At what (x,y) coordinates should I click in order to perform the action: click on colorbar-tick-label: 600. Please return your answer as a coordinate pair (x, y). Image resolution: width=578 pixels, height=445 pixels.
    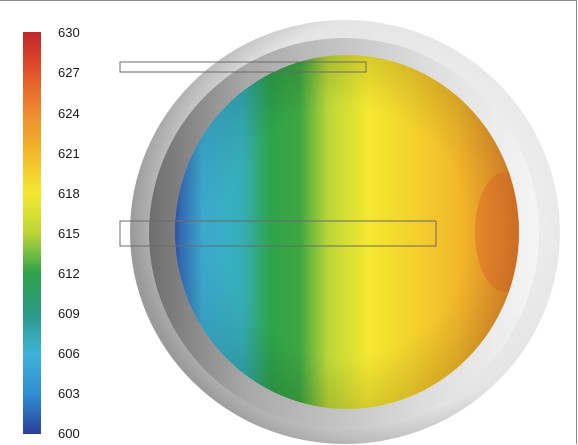
    Looking at the image, I should click on (69, 433).